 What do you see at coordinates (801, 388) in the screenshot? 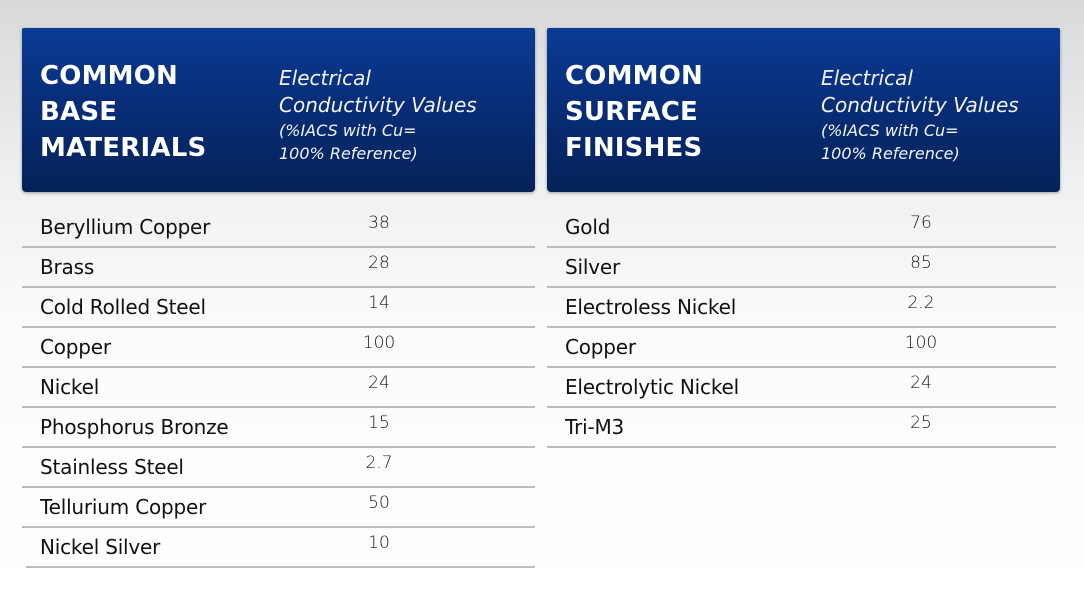
I see `table-row: Electrolytic Nickel 24` at bounding box center [801, 388].